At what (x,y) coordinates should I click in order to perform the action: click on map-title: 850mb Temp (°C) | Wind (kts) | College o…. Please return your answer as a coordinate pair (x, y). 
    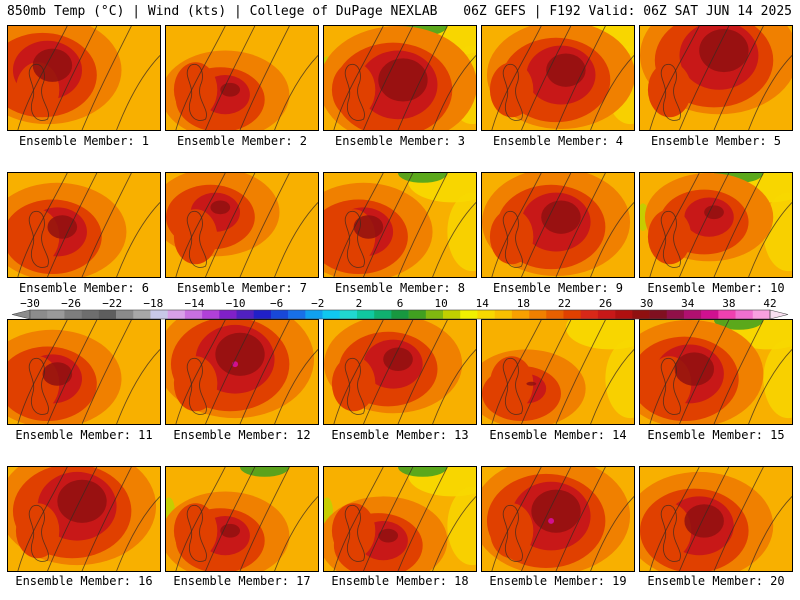
    Looking at the image, I should click on (222, 11).